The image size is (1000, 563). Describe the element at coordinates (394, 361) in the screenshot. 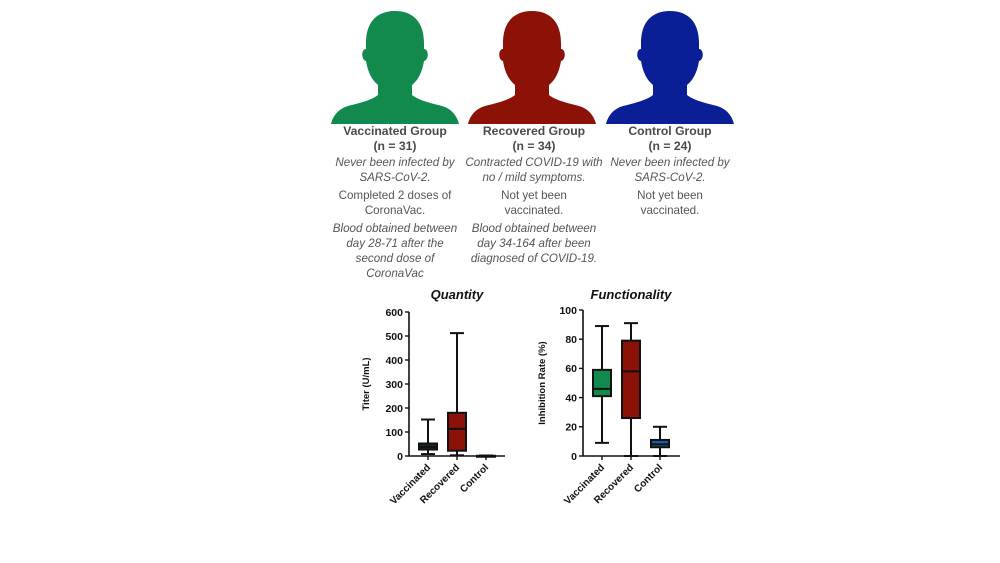

I see `y-tick-label: 400` at that location.